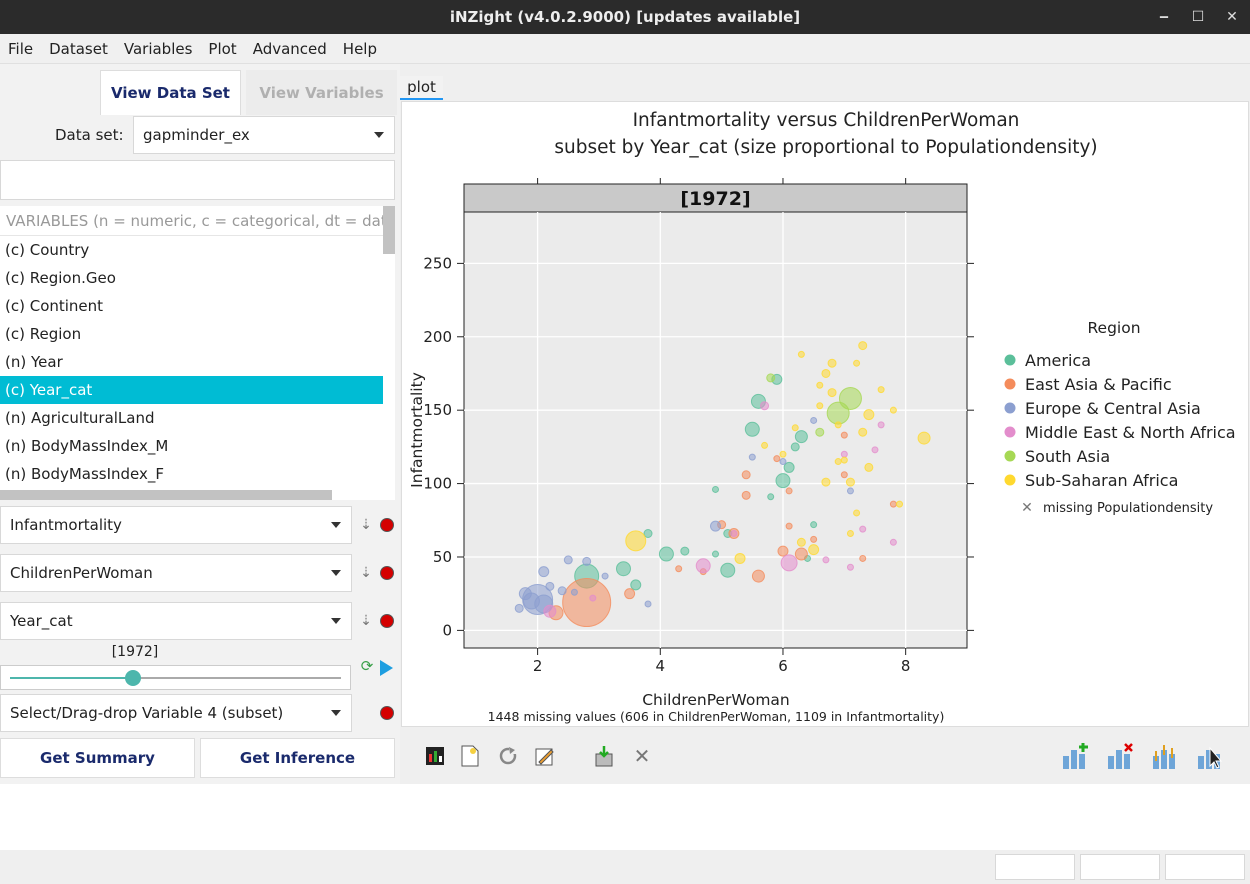 Image resolution: width=1250 pixels, height=884 pixels. I want to click on list-item-selected: (c) Year_cat, so click(191, 390).